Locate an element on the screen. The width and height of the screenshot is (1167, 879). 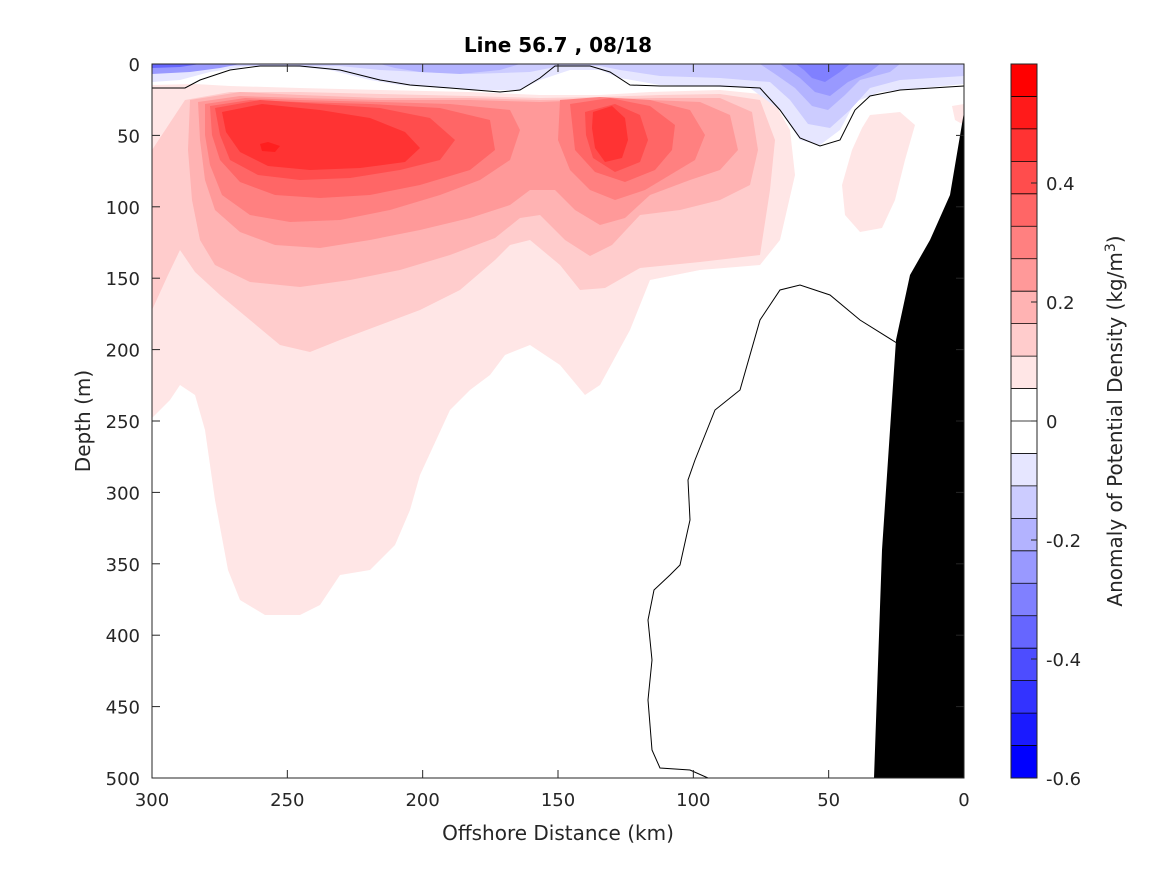
y-tick-label: 50 is located at coordinates (128, 136).